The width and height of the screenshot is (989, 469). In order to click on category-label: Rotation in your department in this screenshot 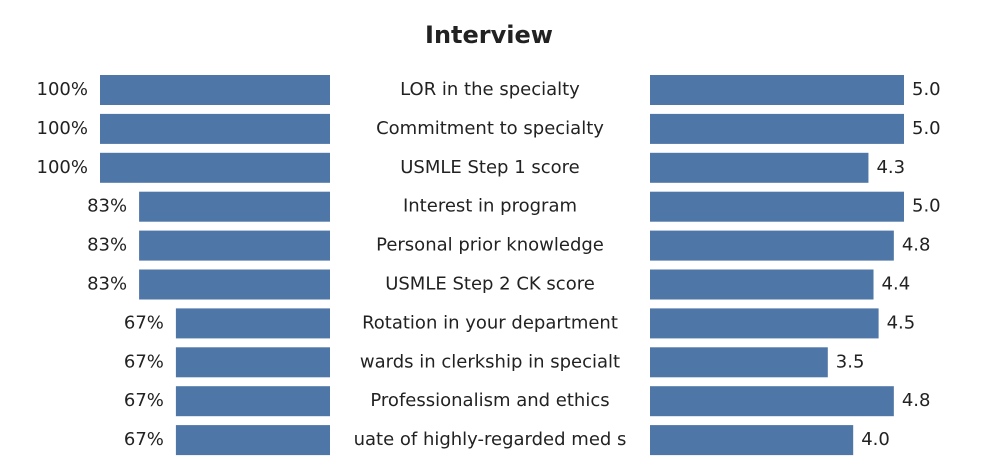, I will do `click(490, 322)`.